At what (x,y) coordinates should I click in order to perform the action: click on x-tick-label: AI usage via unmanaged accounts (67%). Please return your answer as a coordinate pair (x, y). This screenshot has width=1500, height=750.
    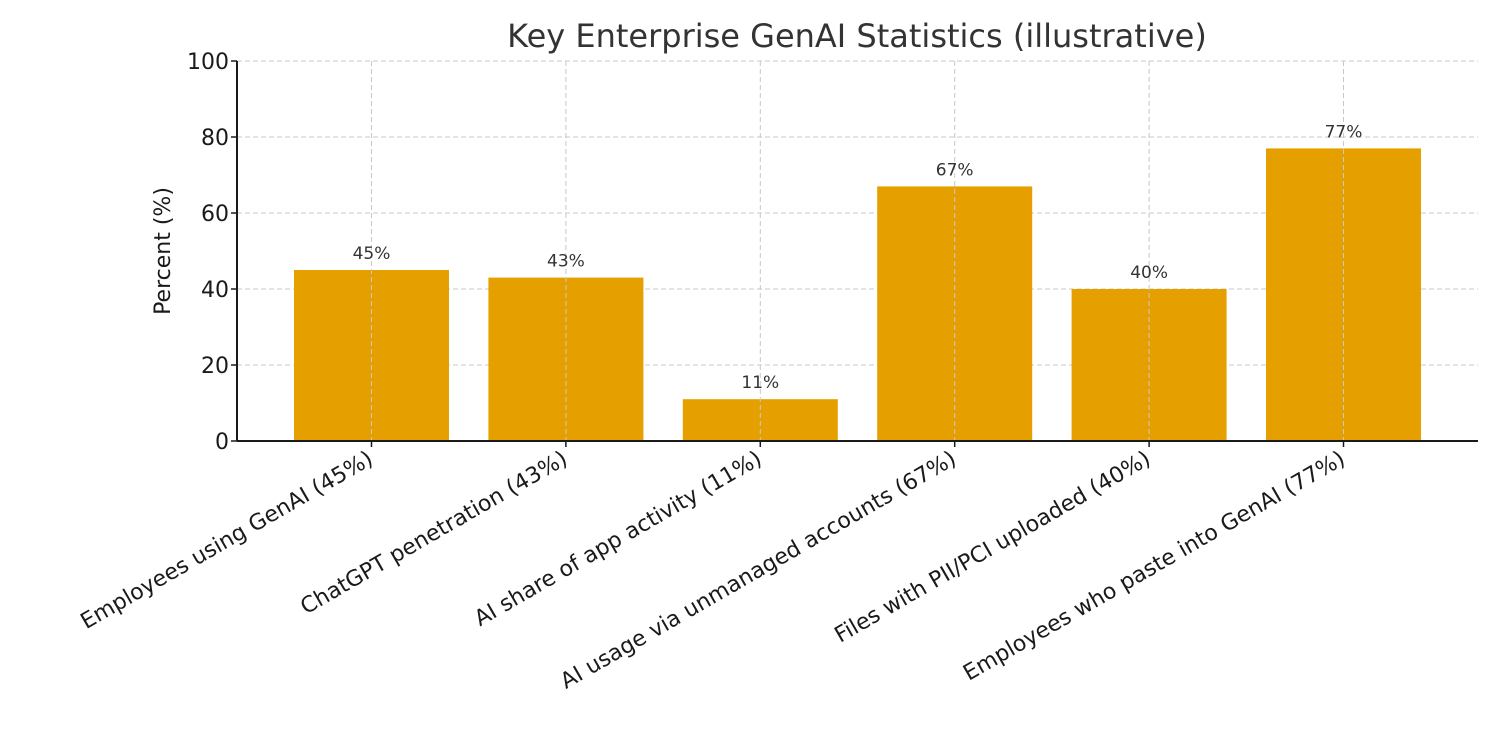
    Looking at the image, I should click on (758, 571).